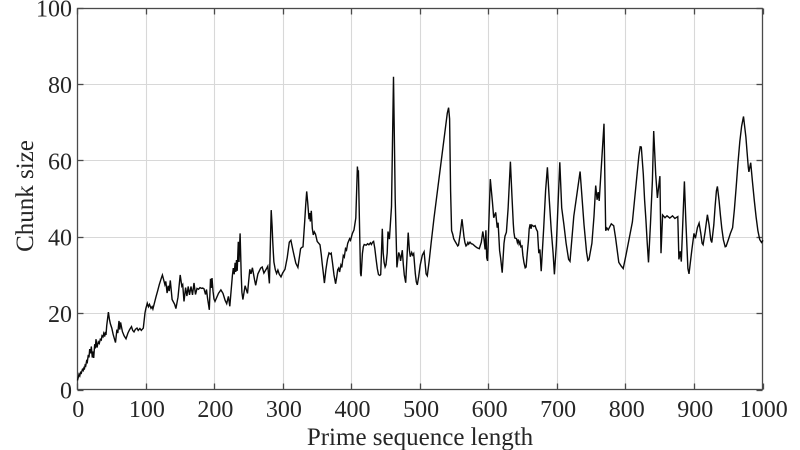 This screenshot has height=450, width=800. What do you see at coordinates (353, 410) in the screenshot?
I see `svg-text: 400` at bounding box center [353, 410].